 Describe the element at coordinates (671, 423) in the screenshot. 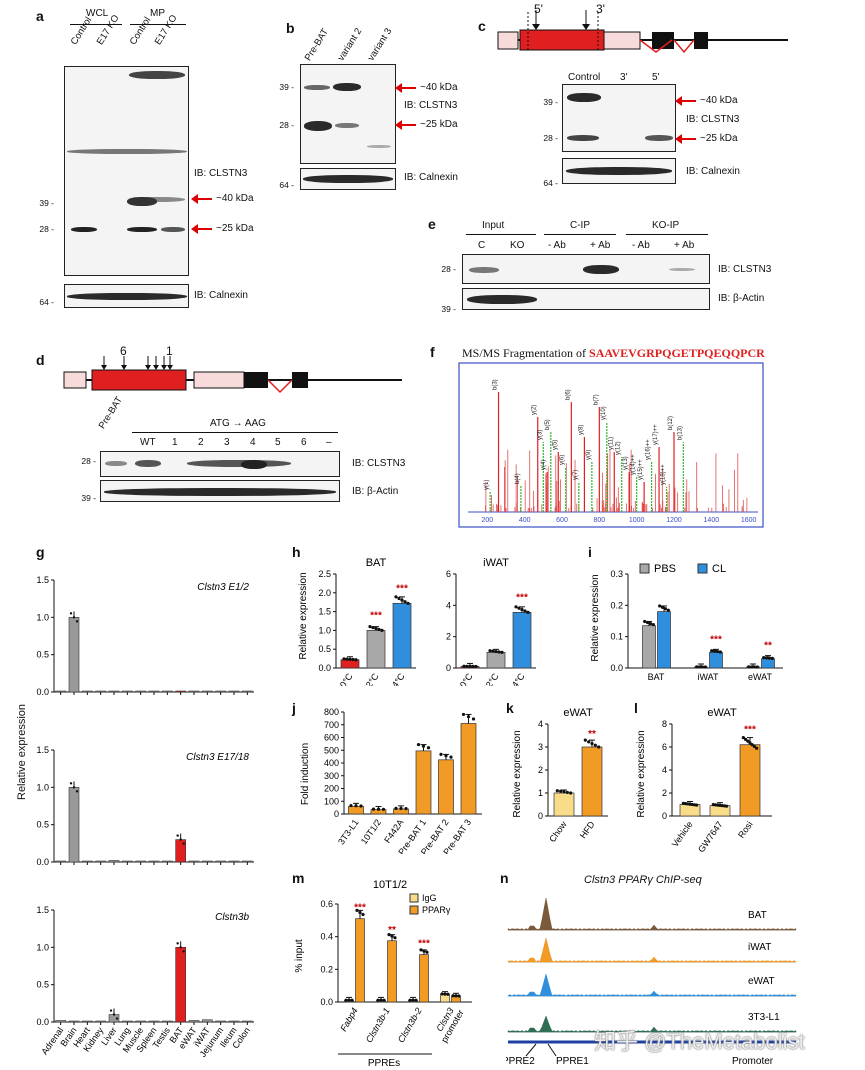

I see `ion-label: b(12)` at that location.